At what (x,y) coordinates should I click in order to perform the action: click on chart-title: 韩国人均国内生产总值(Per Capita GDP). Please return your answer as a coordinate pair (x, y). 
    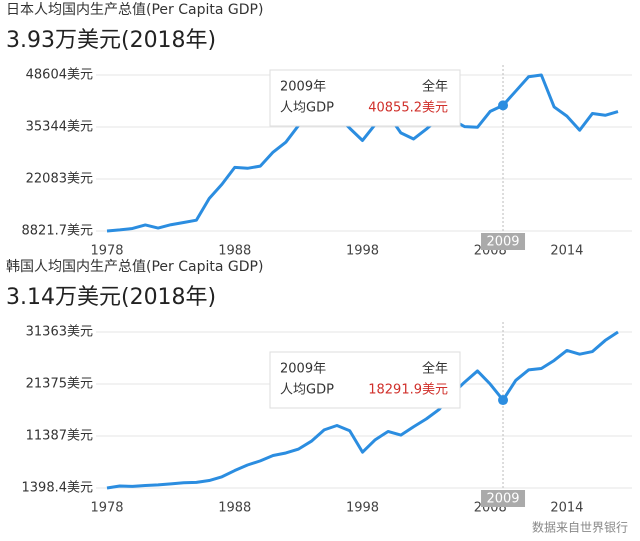
    Looking at the image, I should click on (134, 267).